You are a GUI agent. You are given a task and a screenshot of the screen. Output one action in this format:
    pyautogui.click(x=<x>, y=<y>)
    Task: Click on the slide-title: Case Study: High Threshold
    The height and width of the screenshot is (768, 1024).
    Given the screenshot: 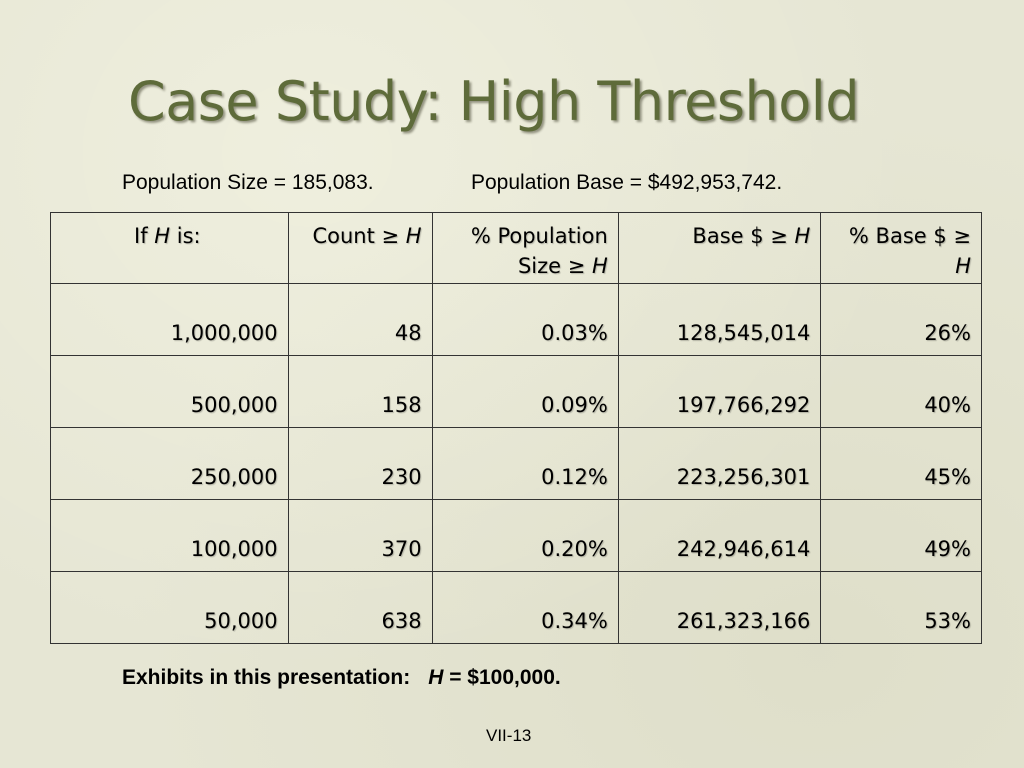 What is the action you would take?
    pyautogui.click(x=494, y=101)
    